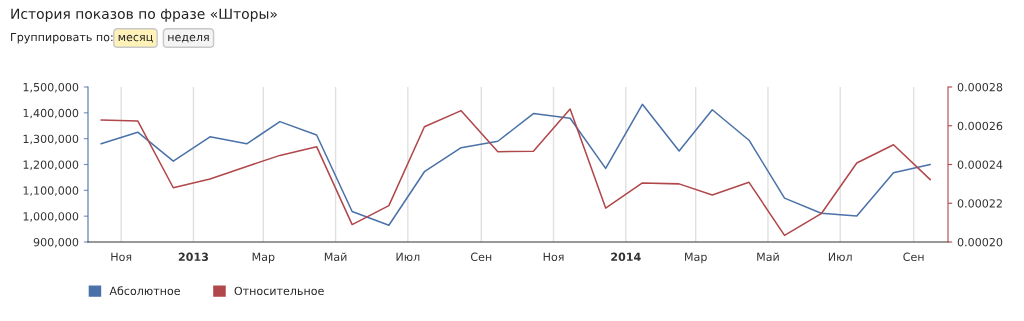 The image size is (1024, 321). I want to click on y-tick-label: 1,300,000, so click(51, 139).